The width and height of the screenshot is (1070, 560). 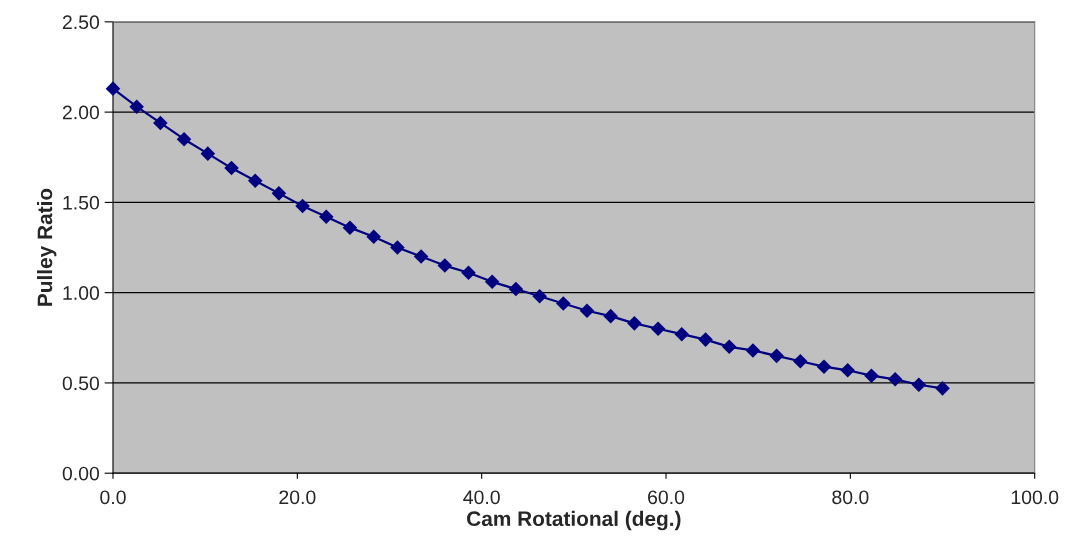 What do you see at coordinates (81, 473) in the screenshot?
I see `y-tick-label: 0.00` at bounding box center [81, 473].